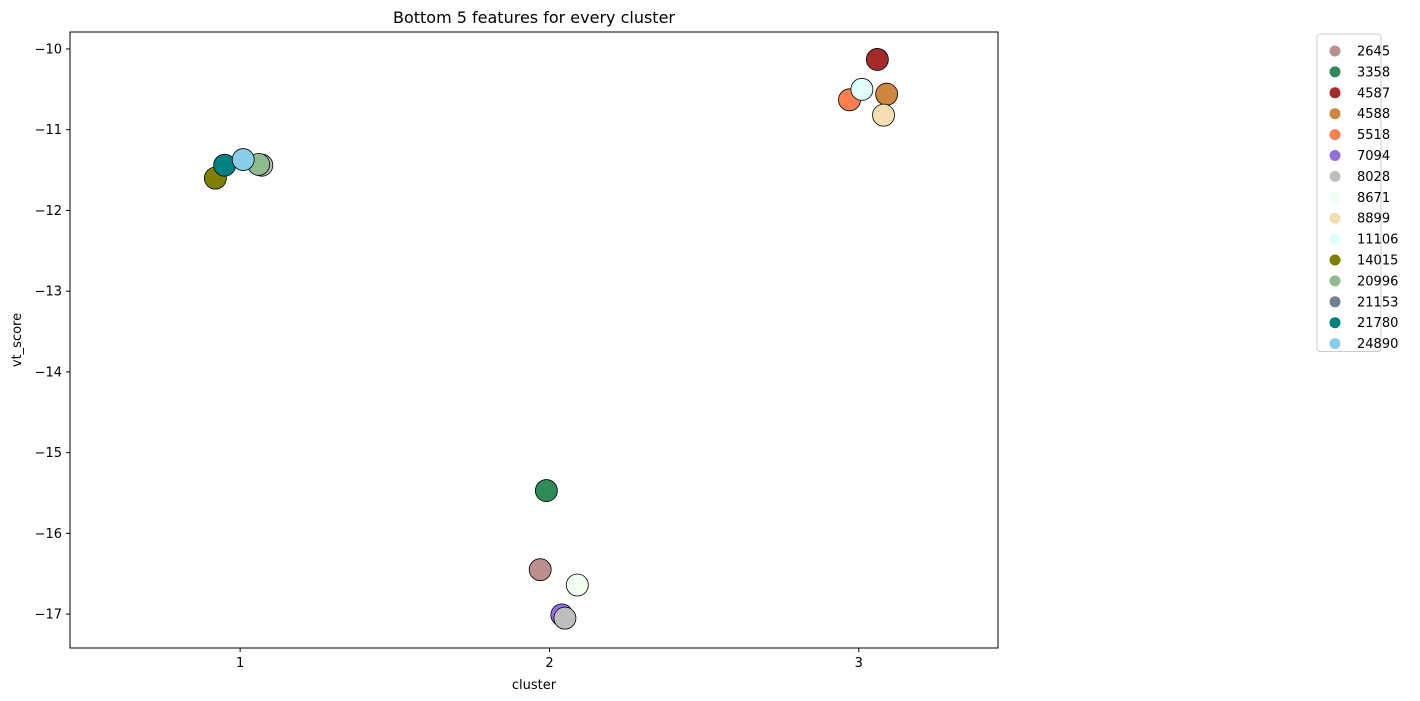 This screenshot has height=701, width=1420. What do you see at coordinates (534, 685) in the screenshot?
I see `x-axis-title: cluster` at bounding box center [534, 685].